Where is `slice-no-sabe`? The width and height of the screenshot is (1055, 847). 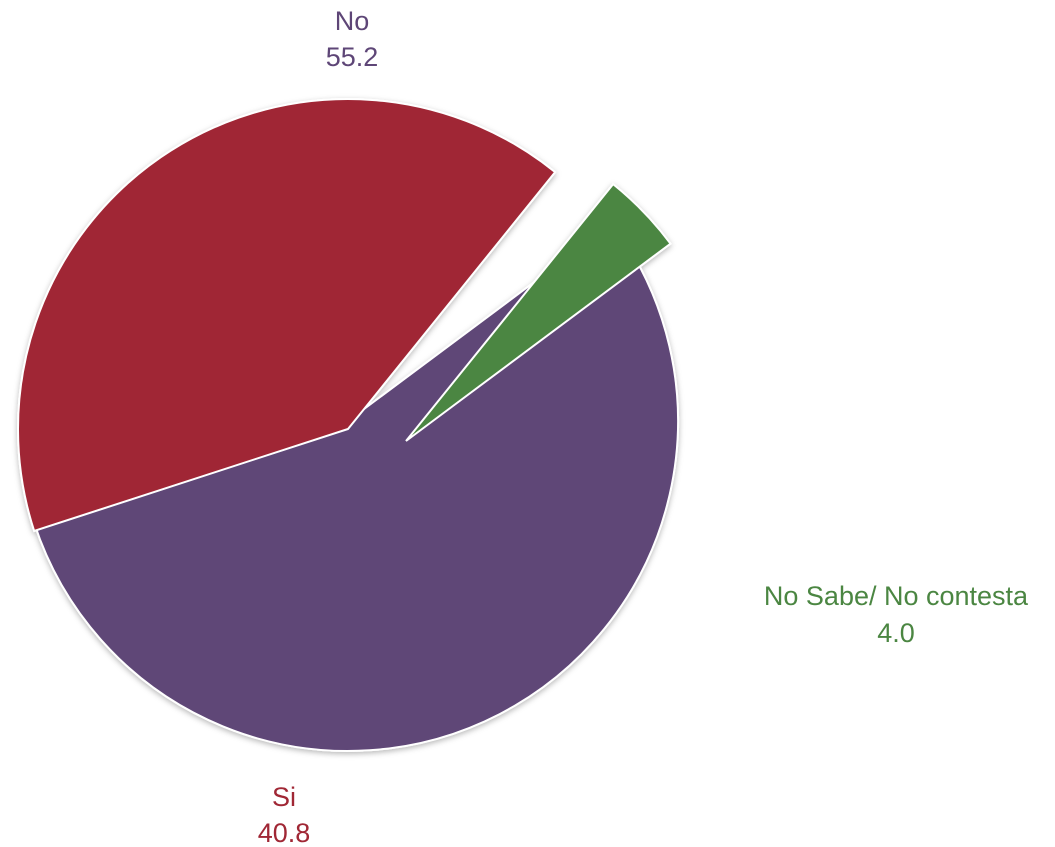 slice-no-sabe is located at coordinates (538, 312).